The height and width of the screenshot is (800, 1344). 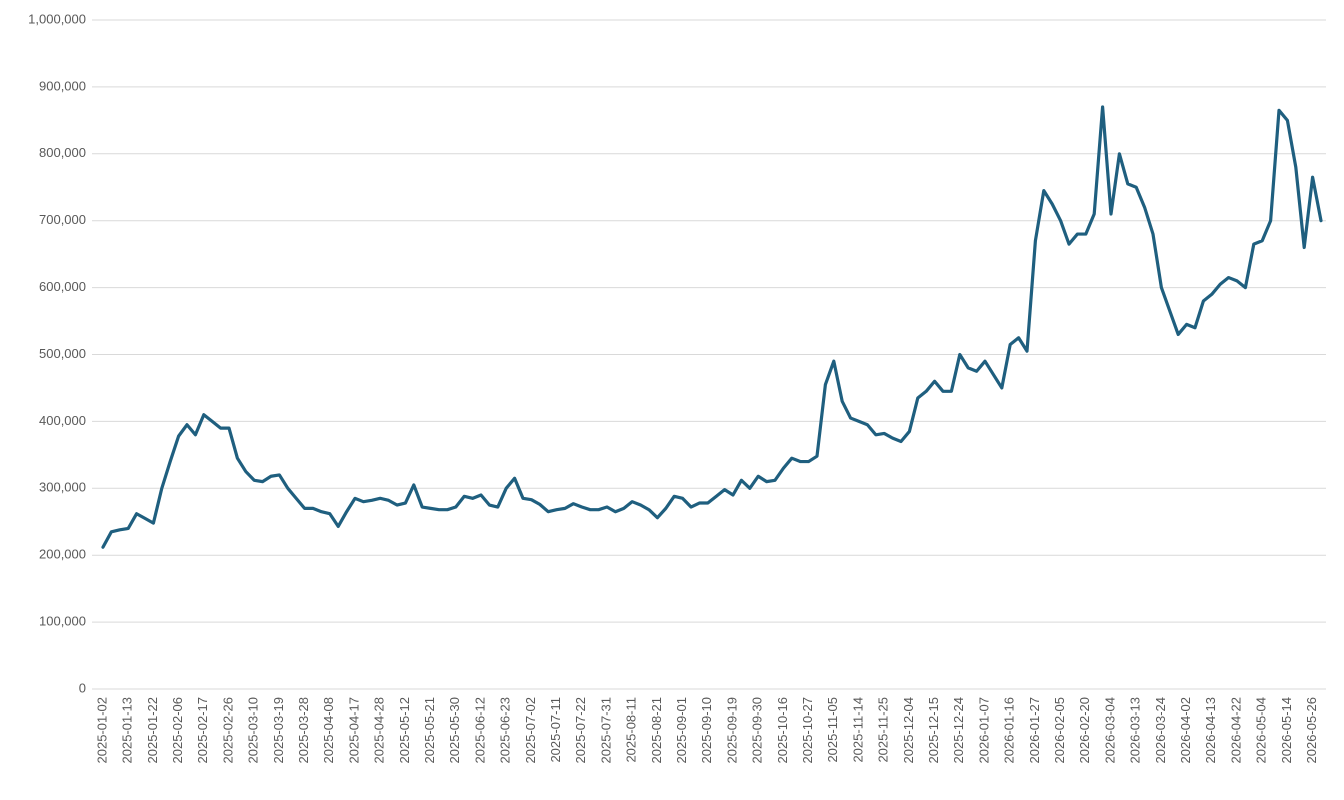 I want to click on x-tick-label: 2025-06-12, so click(x=479, y=730).